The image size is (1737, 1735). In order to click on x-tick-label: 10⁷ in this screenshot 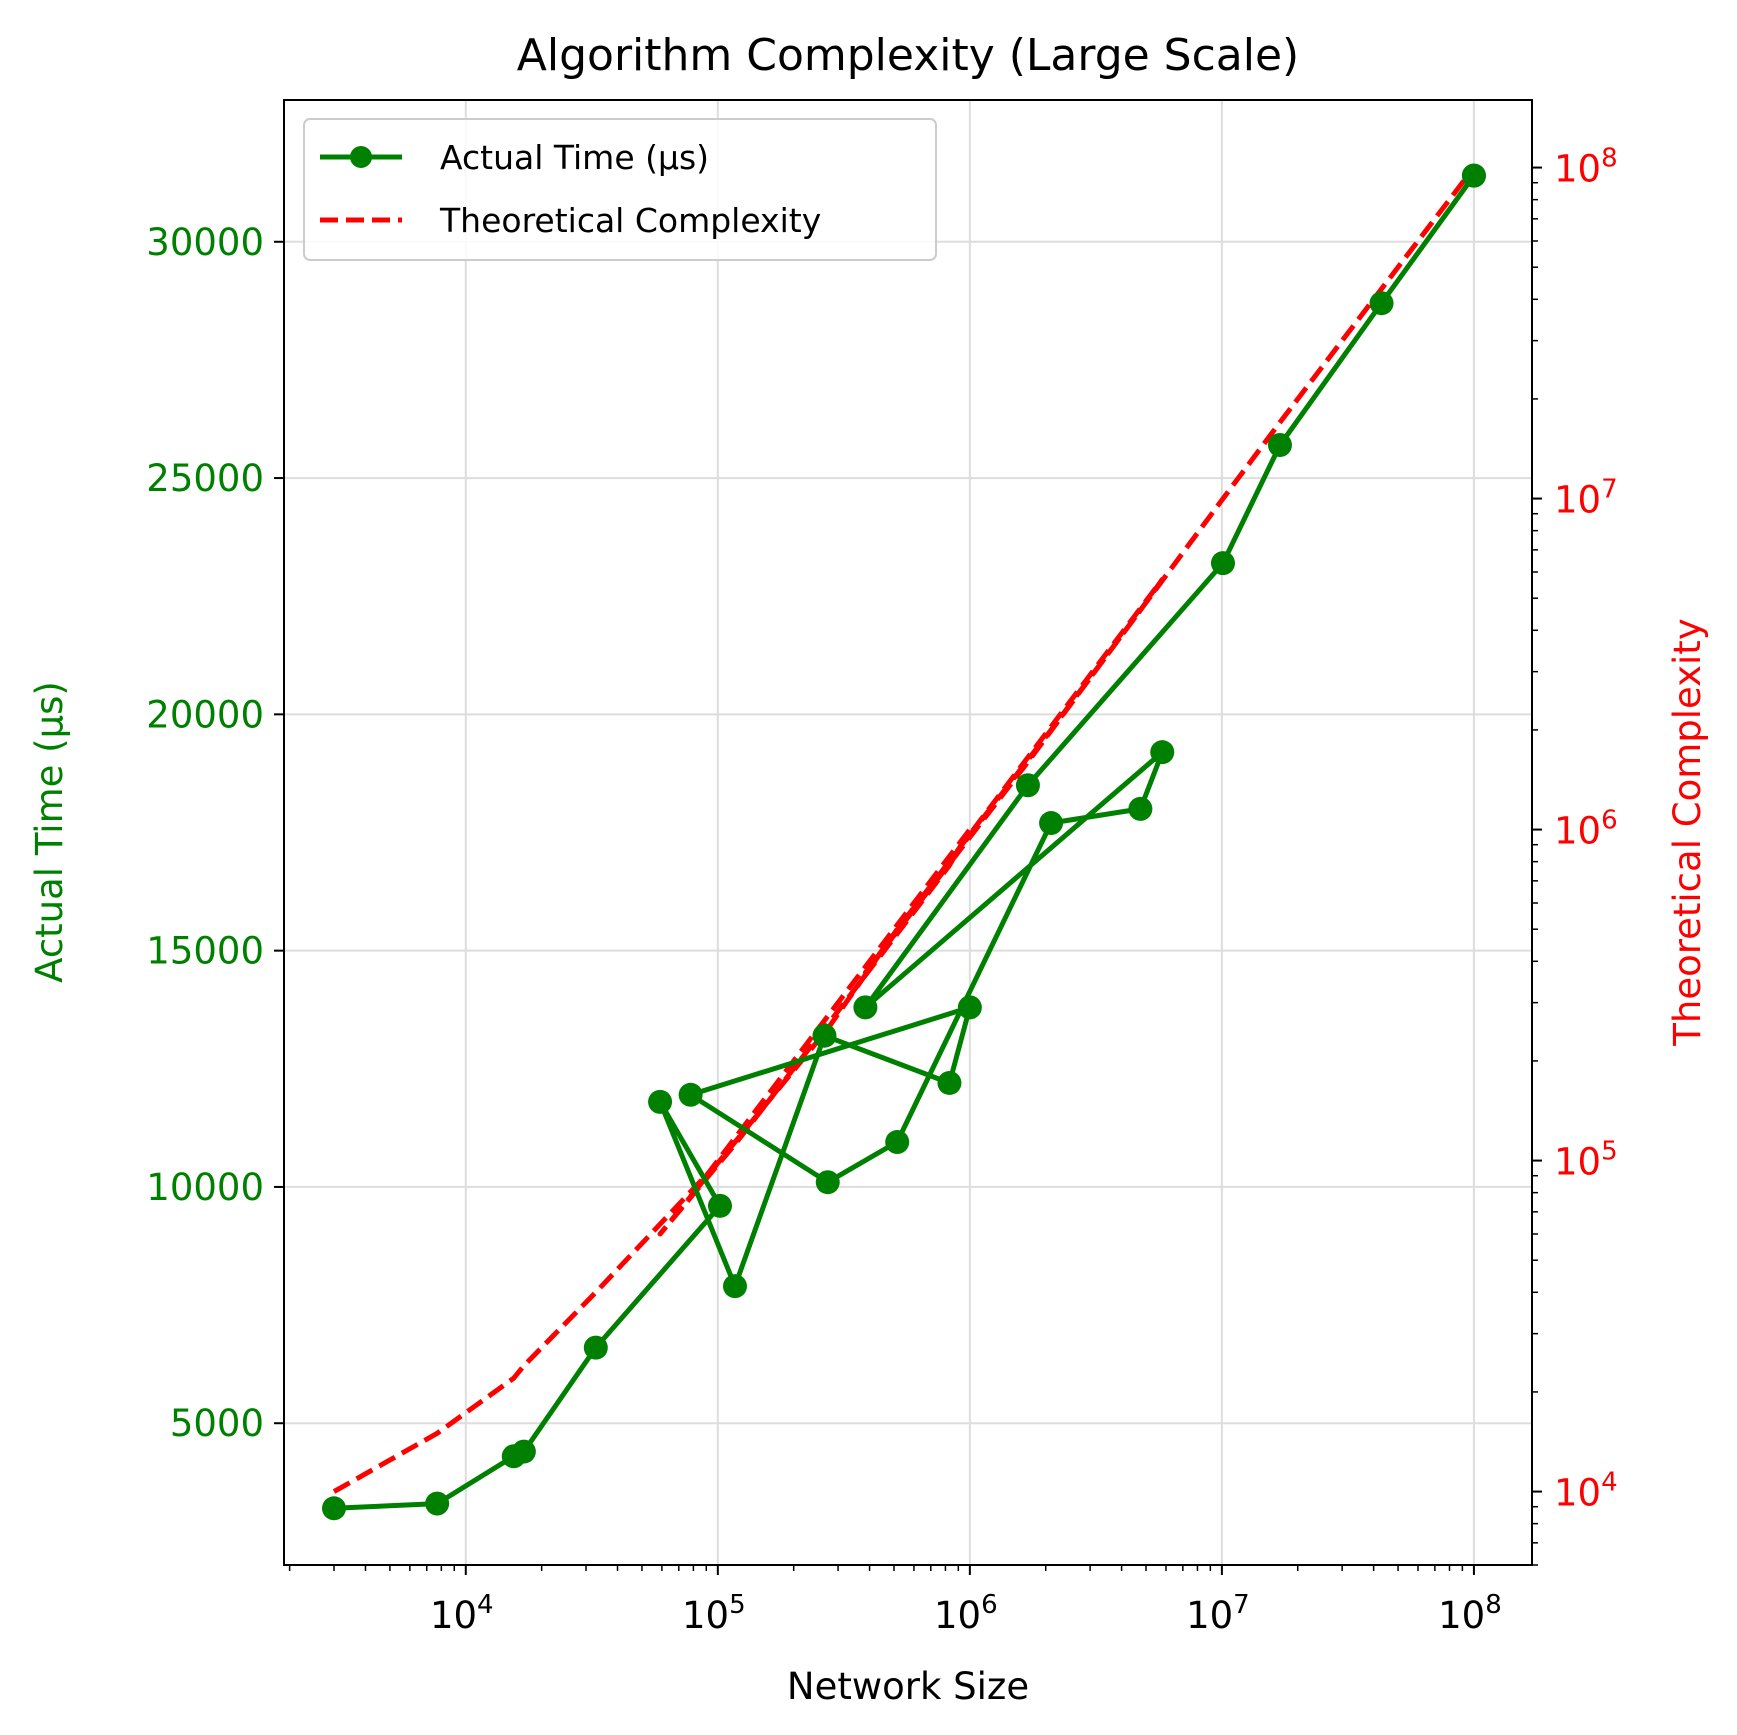, I will do `click(1218, 1613)`.